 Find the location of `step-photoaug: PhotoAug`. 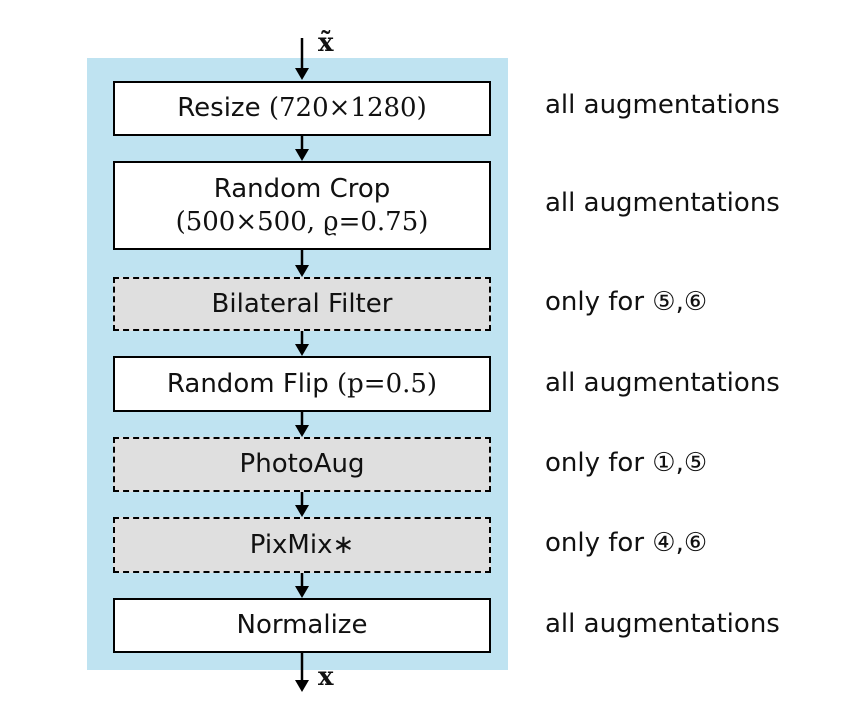

step-photoaug: PhotoAug is located at coordinates (302, 464).